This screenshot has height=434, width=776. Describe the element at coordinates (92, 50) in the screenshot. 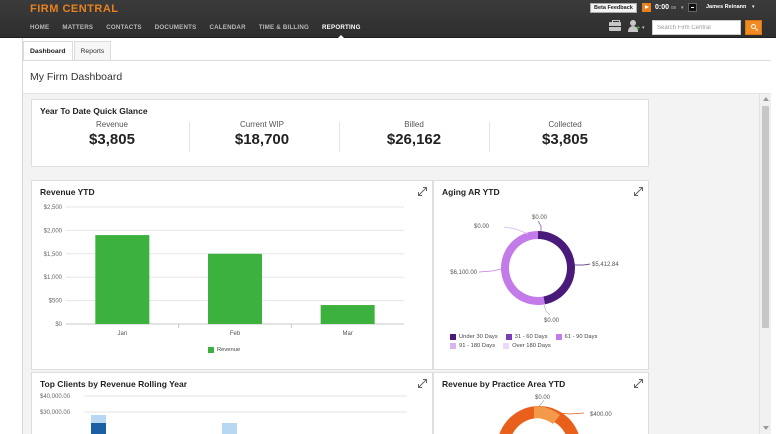

I see `tab-reports: Reports` at that location.